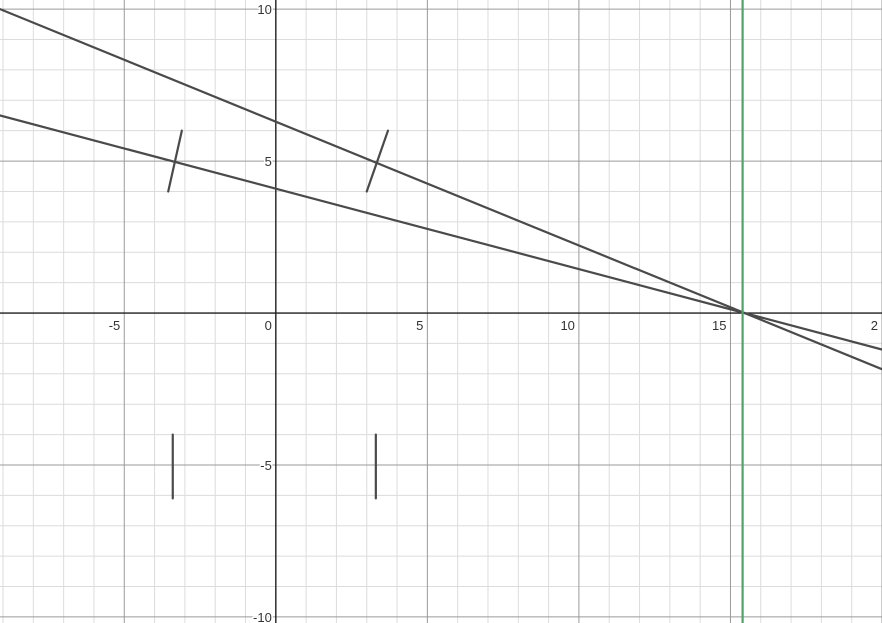 This screenshot has height=623, width=882. I want to click on x-tick-label: 10, so click(567, 325).